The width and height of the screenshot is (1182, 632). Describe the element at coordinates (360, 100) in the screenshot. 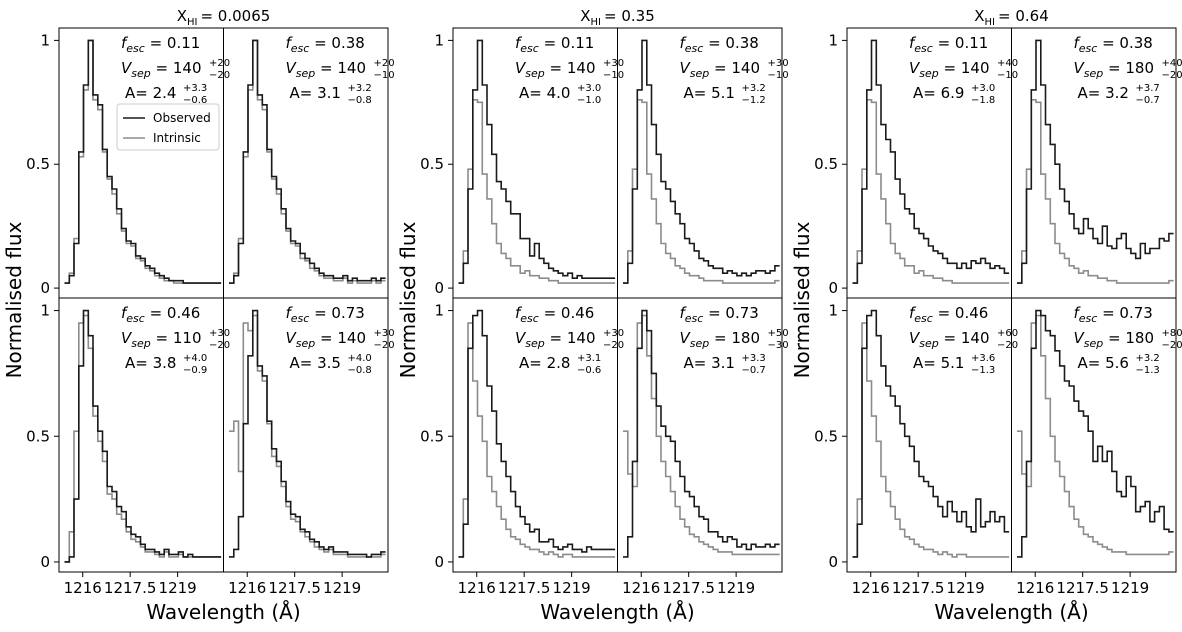

I see `annot-a-lower: −0.8` at that location.